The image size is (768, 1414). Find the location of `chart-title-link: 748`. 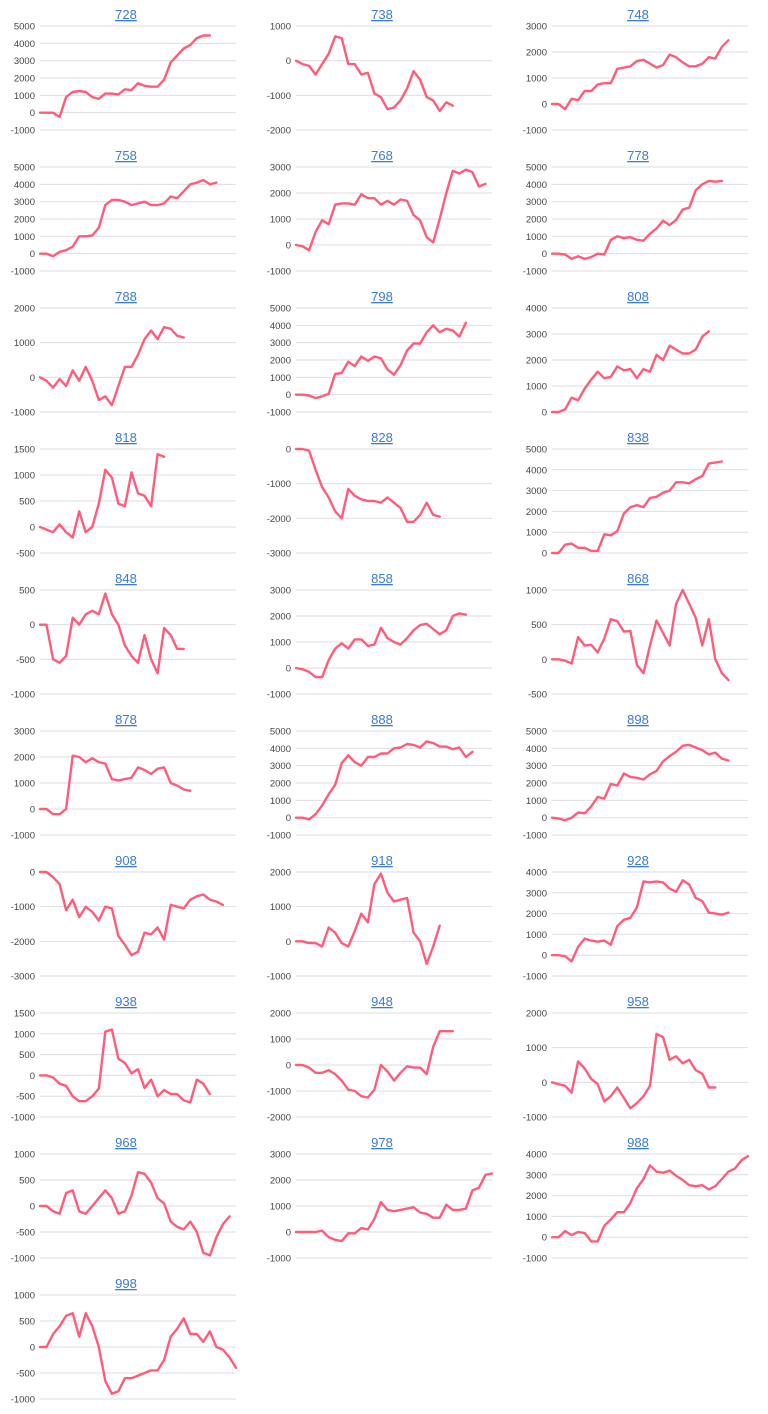

chart-title-link: 748 is located at coordinates (638, 14).